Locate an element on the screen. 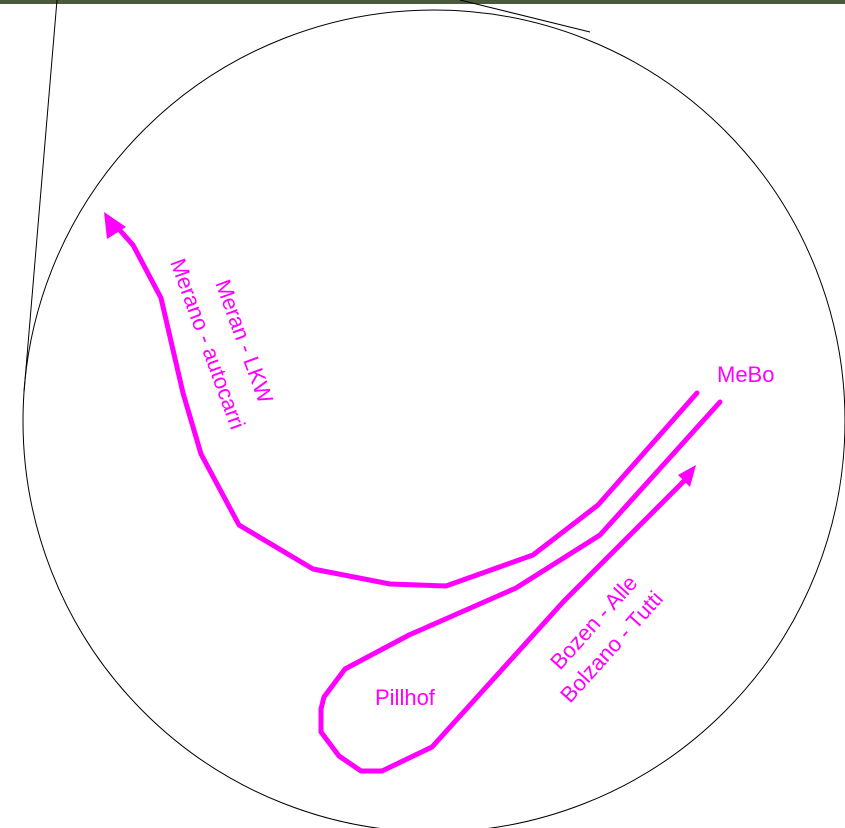 This screenshot has width=845, height=828. arrow-head-meran is located at coordinates (115, 225).